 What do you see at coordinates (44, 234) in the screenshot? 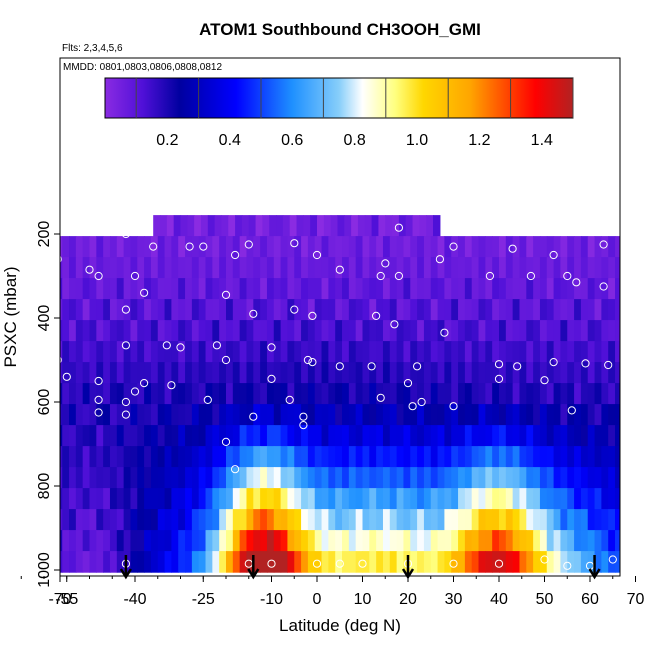
I see `y-tick-label: 200` at bounding box center [44, 234].